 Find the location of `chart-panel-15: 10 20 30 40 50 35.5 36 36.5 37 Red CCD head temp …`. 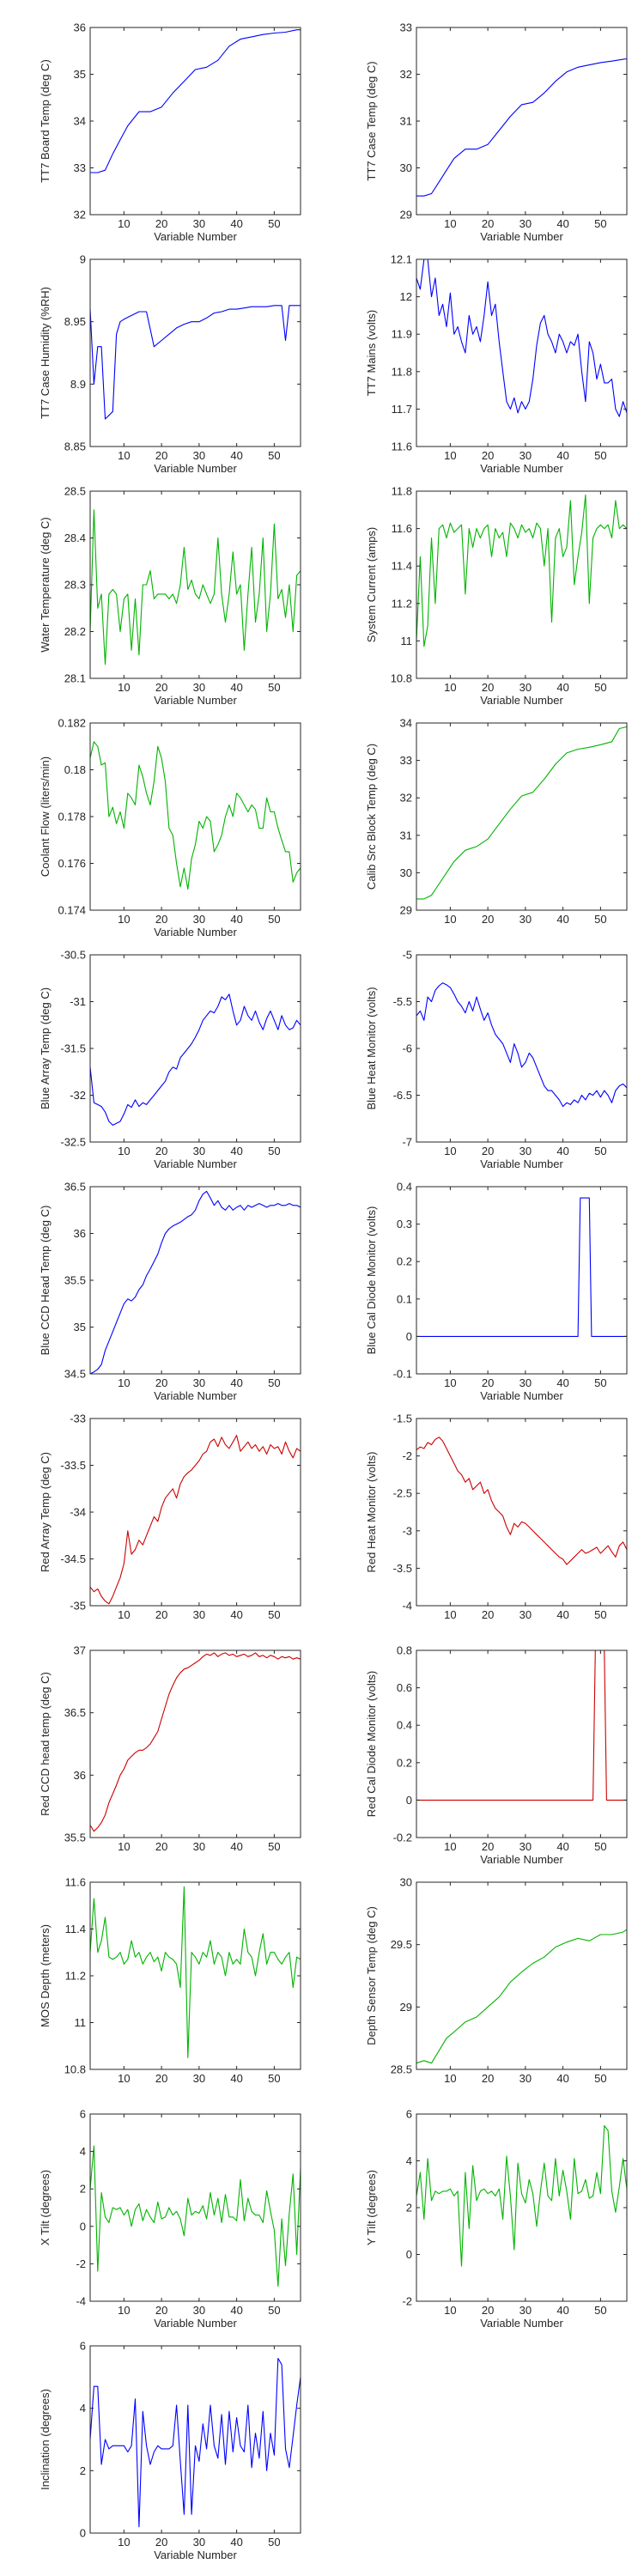

chart-panel-15: 10 20 30 40 50 35.5 36 36.5 37 Red CCD head temp … is located at coordinates (161, 1739).